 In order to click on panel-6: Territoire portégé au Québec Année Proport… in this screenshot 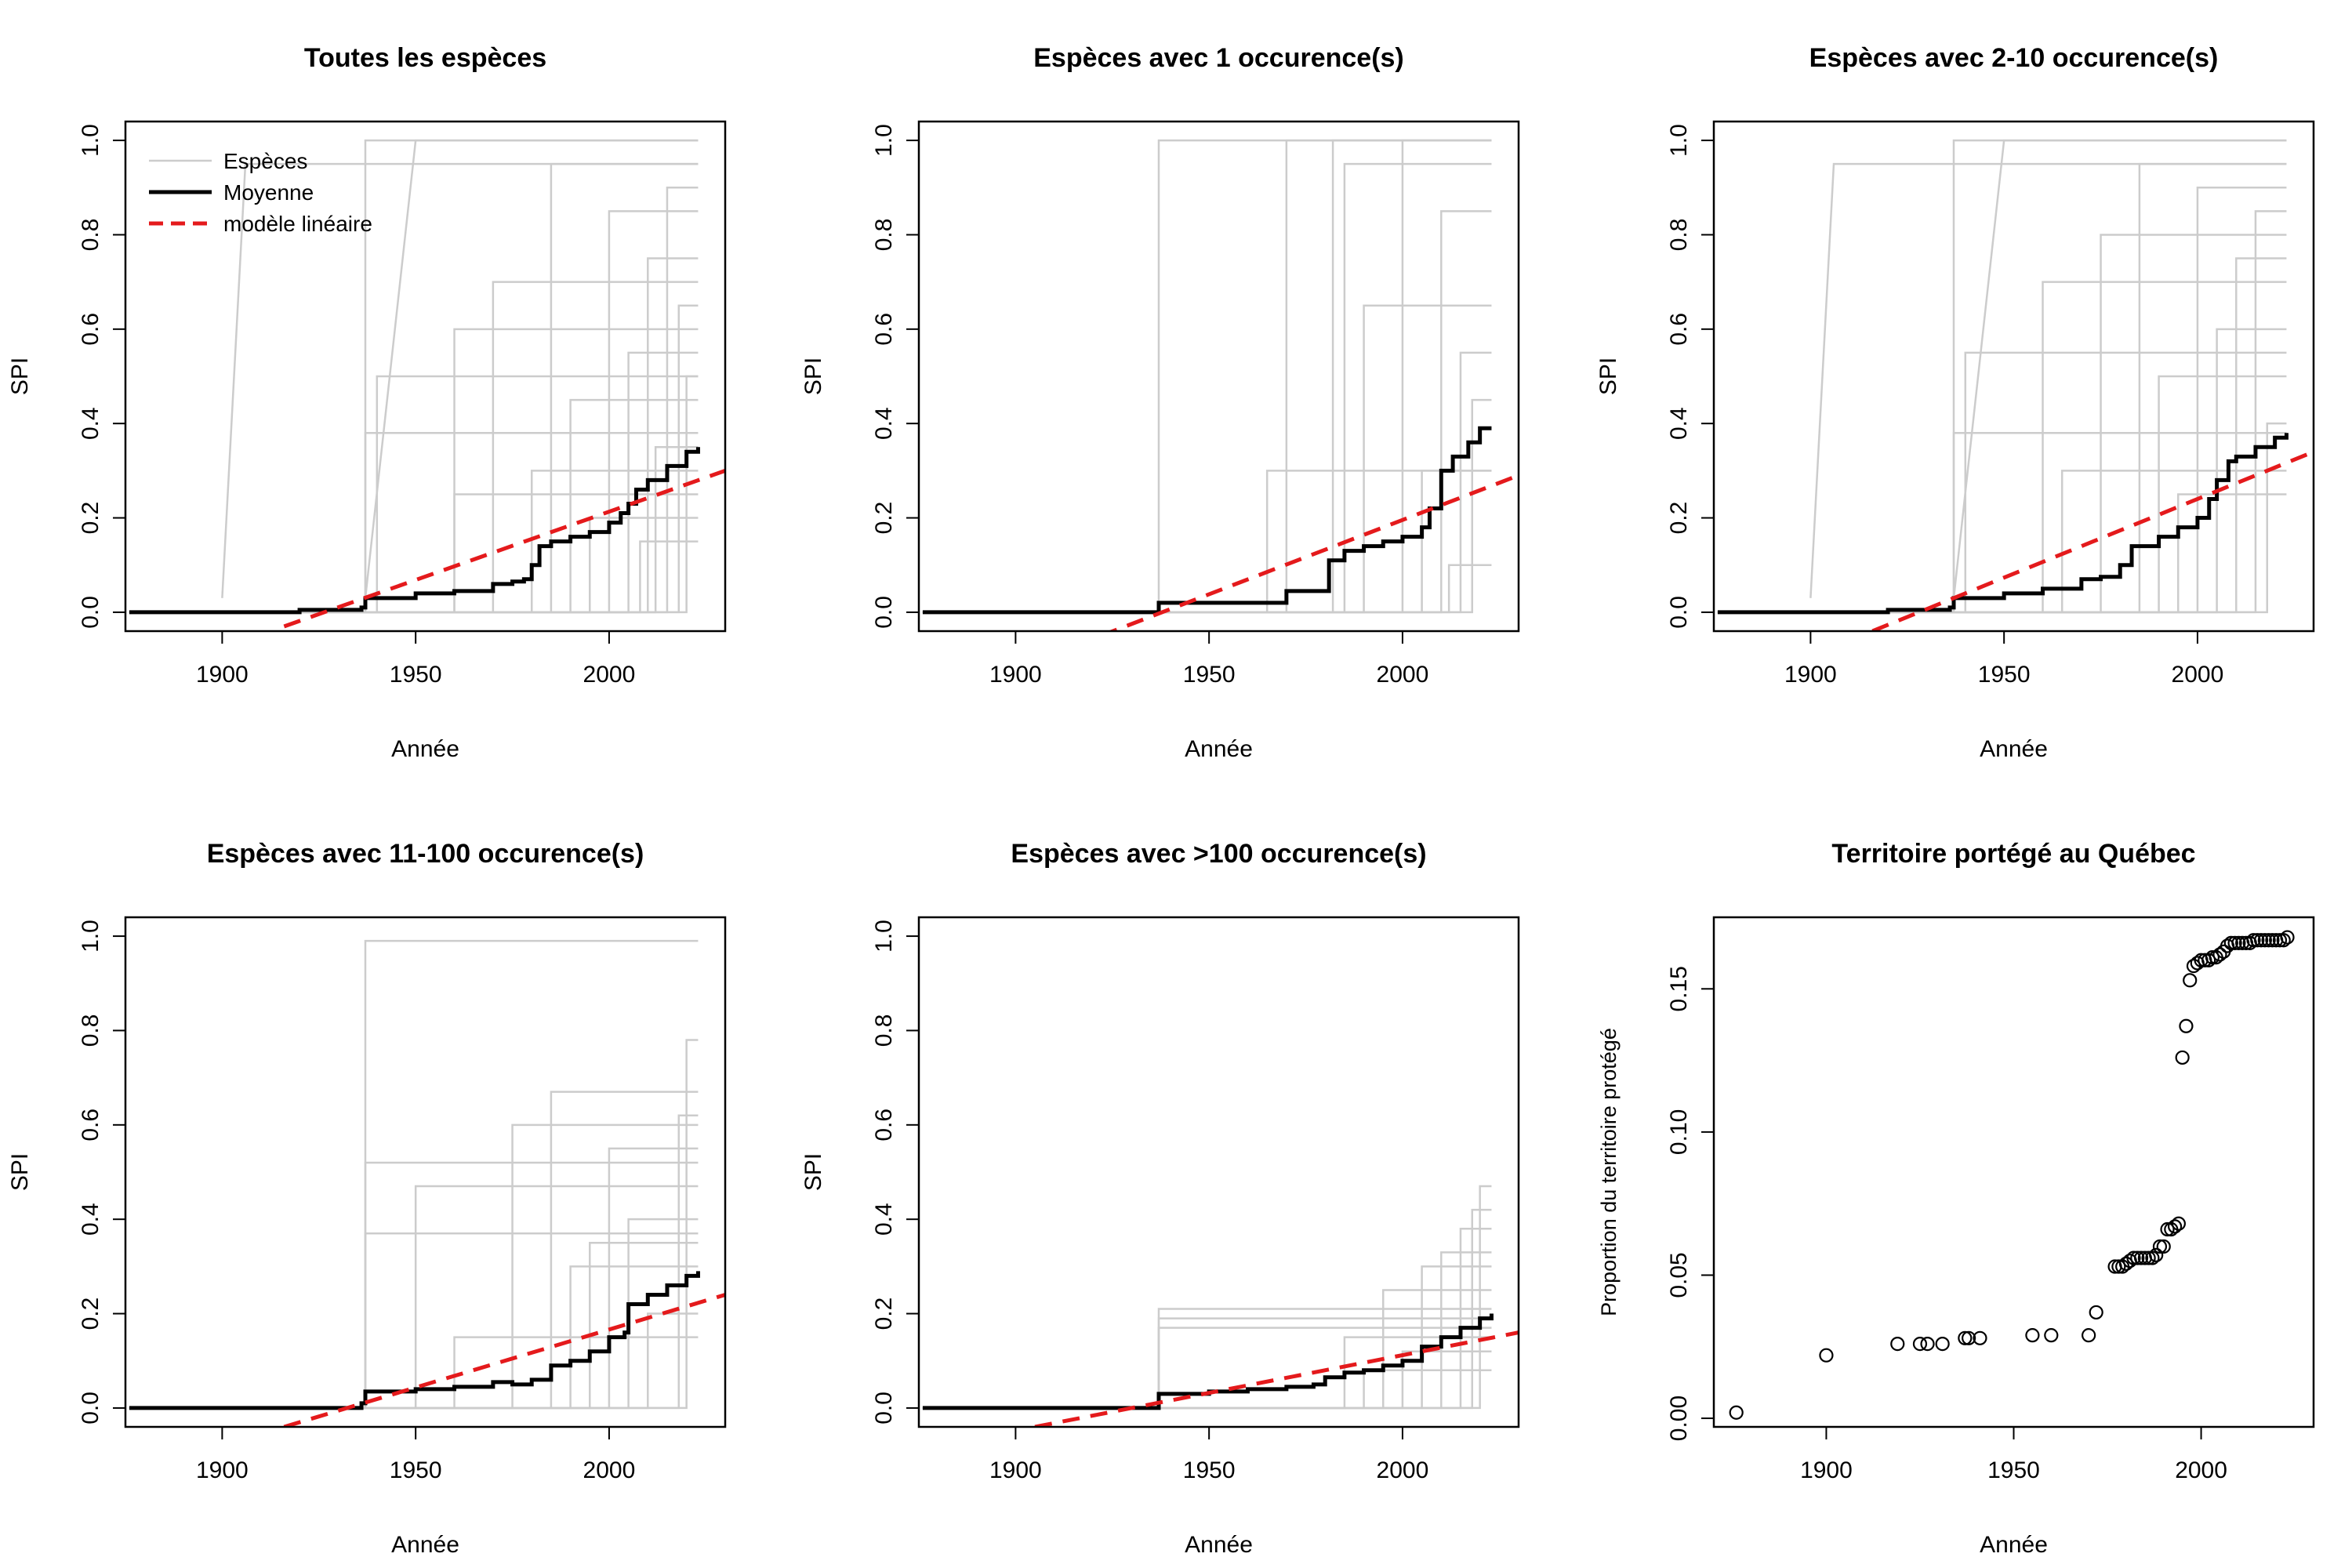, I will do `click(1956, 1198)`.